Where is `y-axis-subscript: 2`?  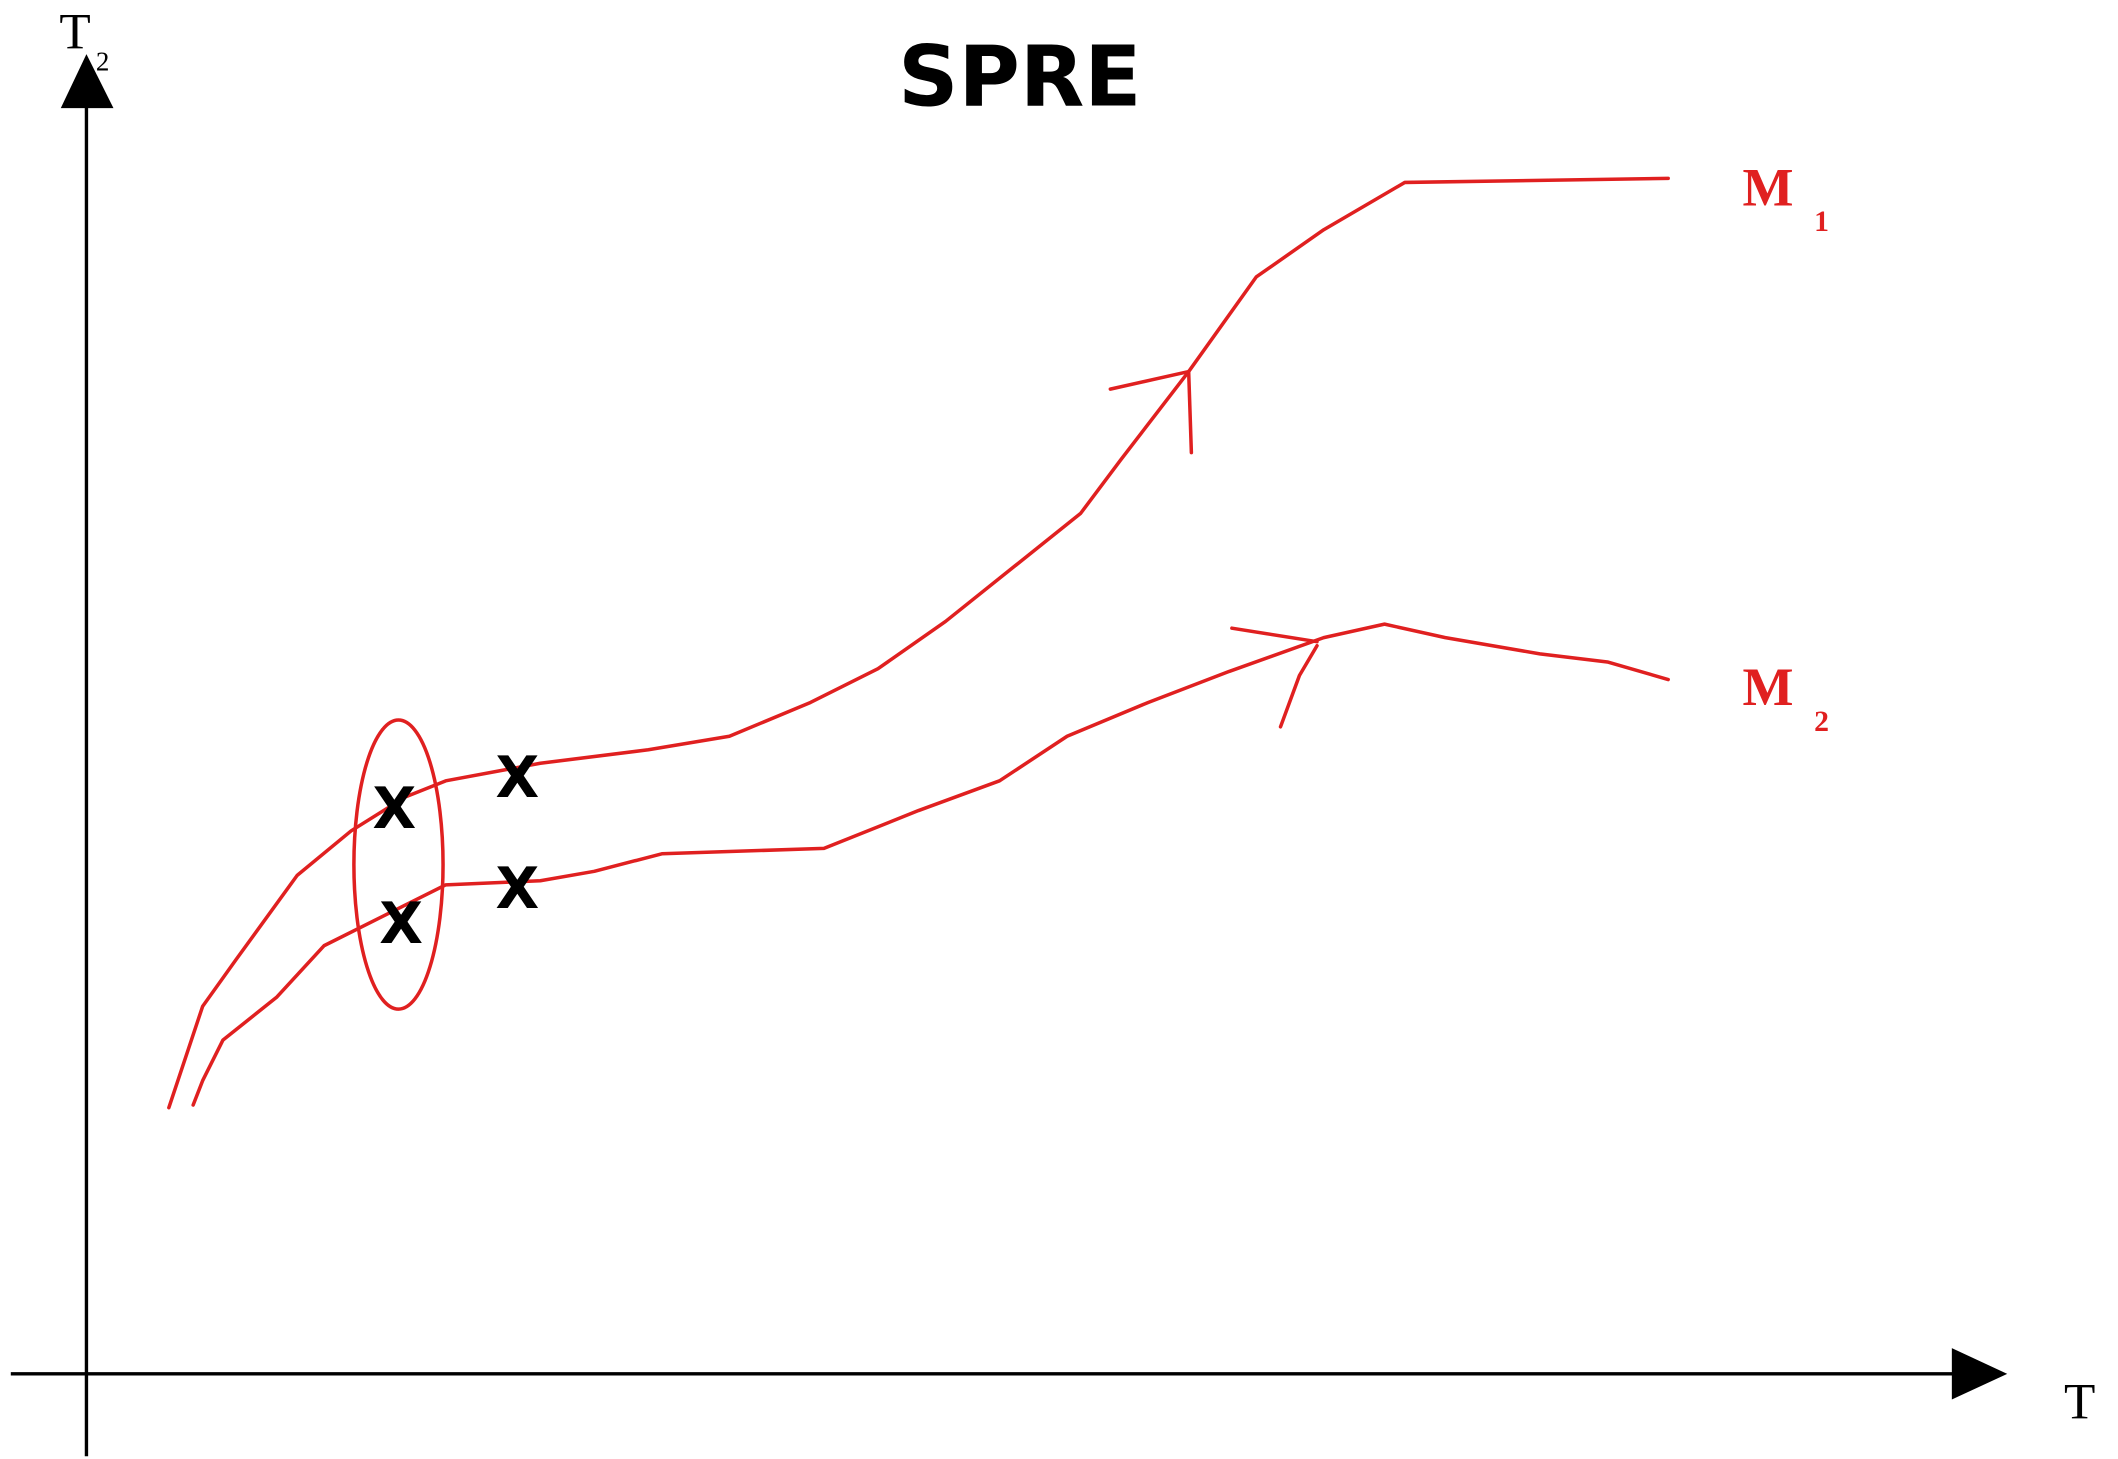
y-axis-subscript: 2 is located at coordinates (103, 61).